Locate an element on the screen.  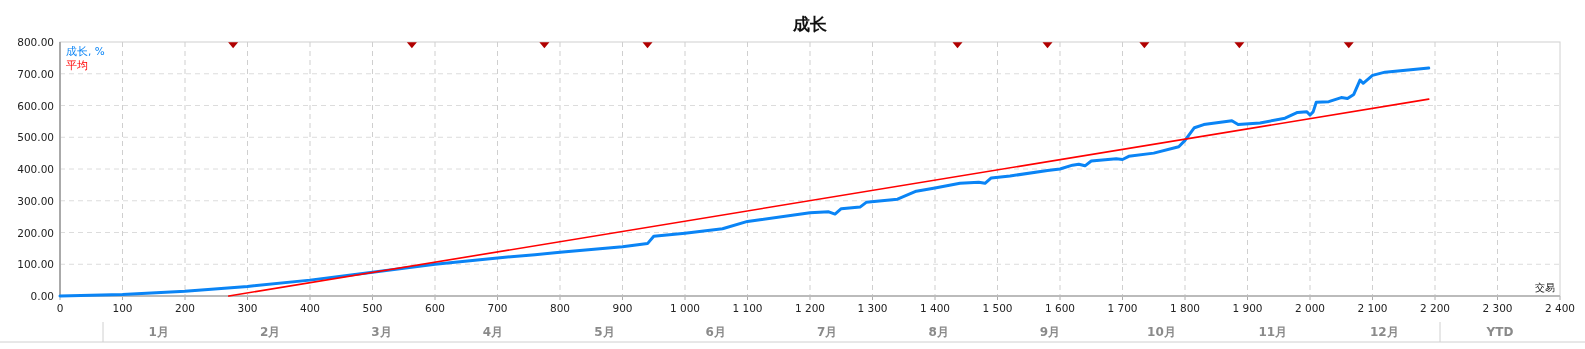
text: YTD is located at coordinates (1499, 332).